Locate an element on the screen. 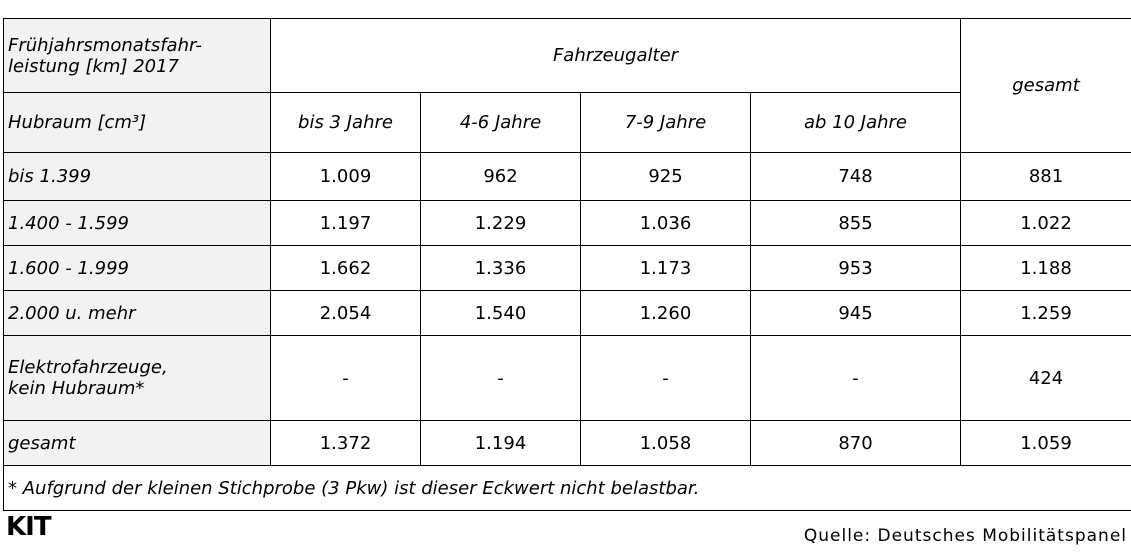  row-label-line: Elektrofahrzeuge, is located at coordinates (88, 367).